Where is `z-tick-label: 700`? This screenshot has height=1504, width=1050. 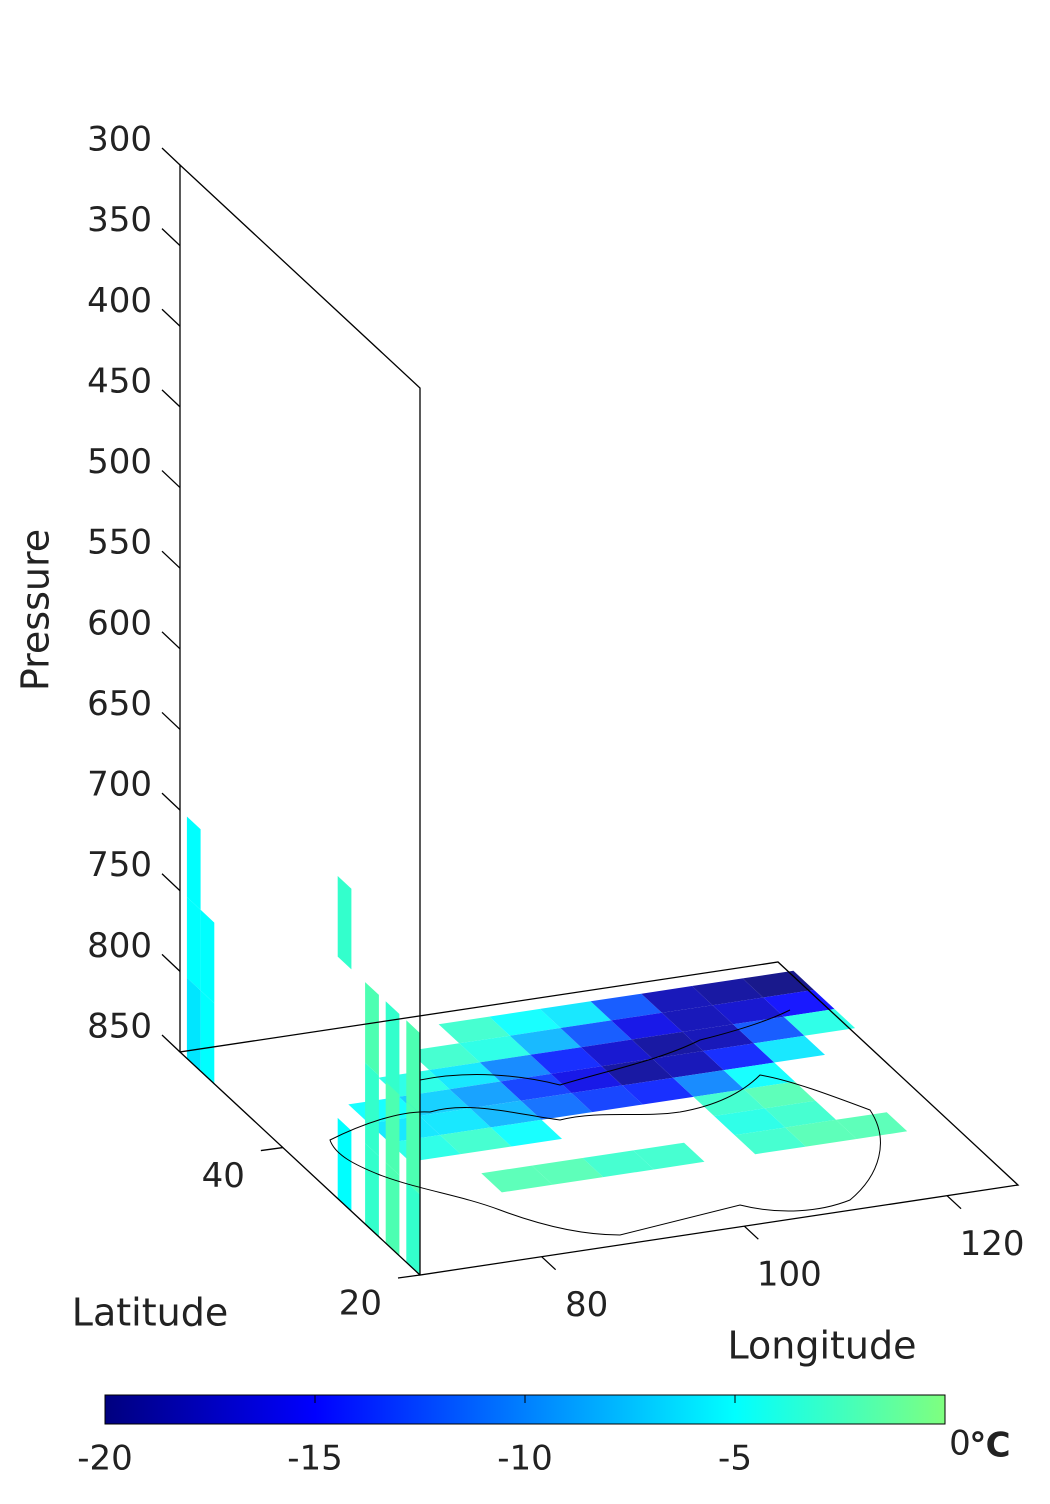 z-tick-label: 700 is located at coordinates (119, 785).